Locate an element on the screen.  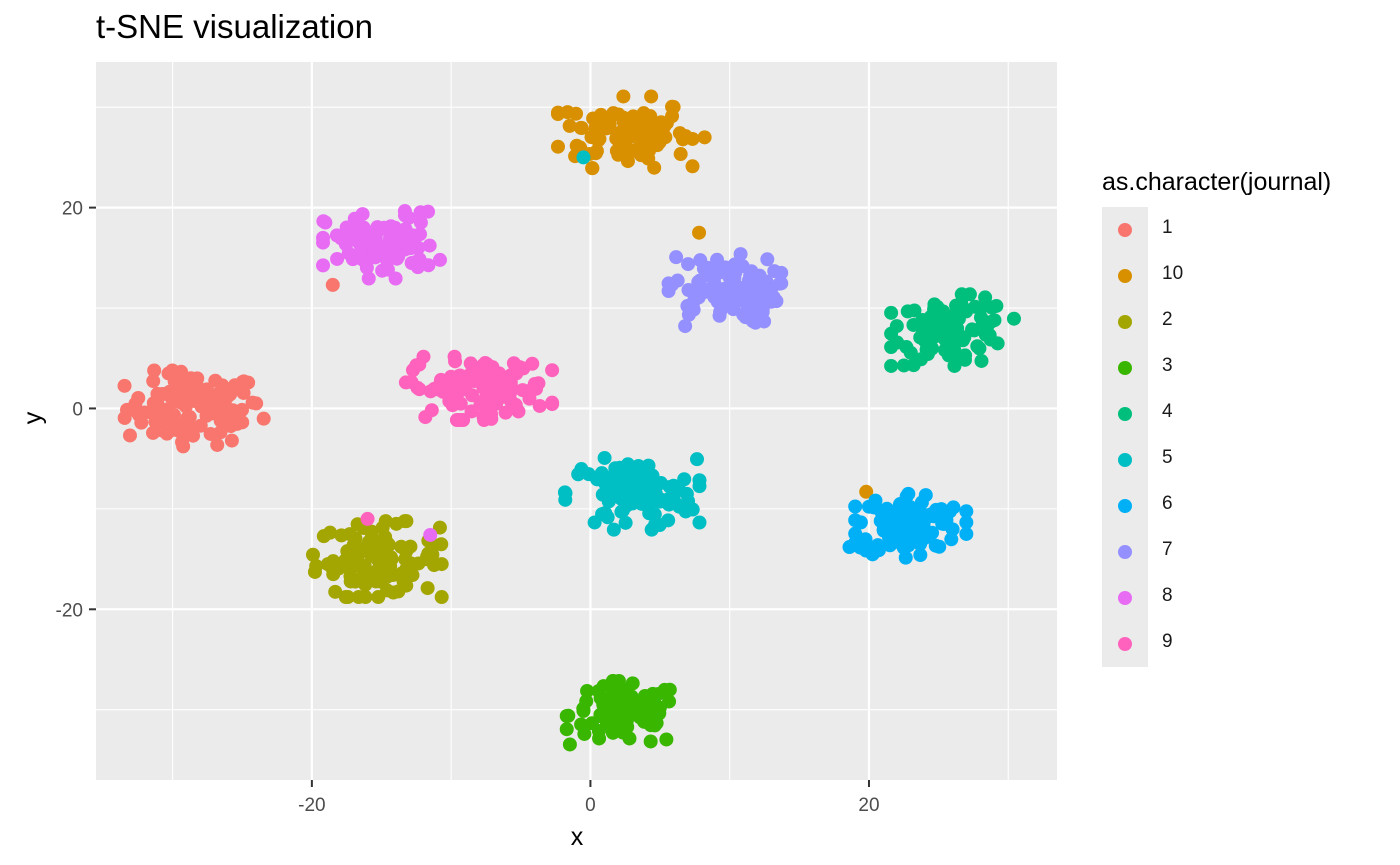
legend-label: 5 is located at coordinates (1167, 457).